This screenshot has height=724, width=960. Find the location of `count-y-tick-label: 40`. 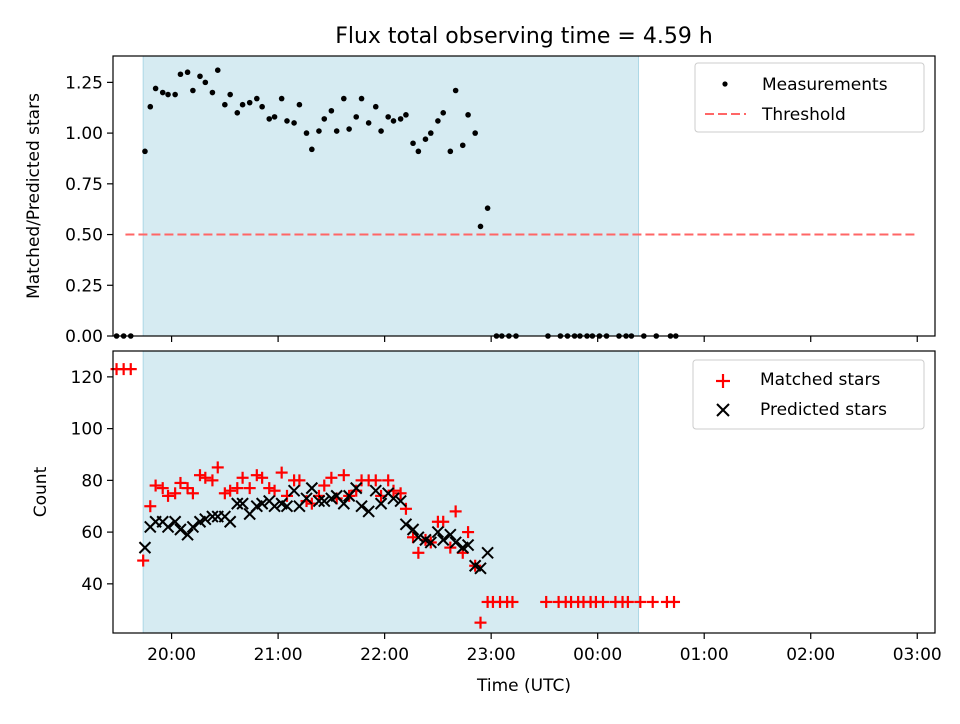

count-y-tick-label: 40 is located at coordinates (92, 585).